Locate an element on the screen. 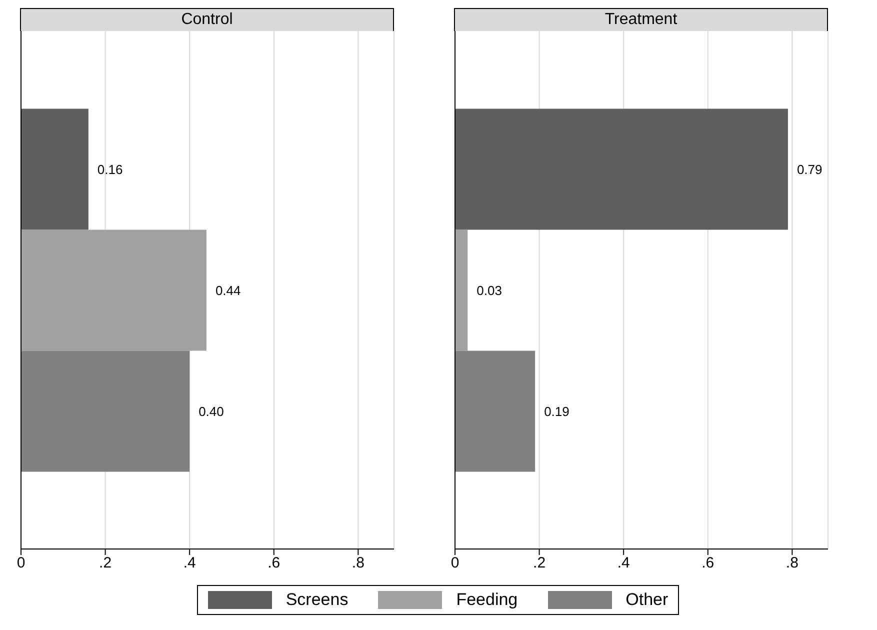 The height and width of the screenshot is (630, 877). chart-title: Control is located at coordinates (207, 19).